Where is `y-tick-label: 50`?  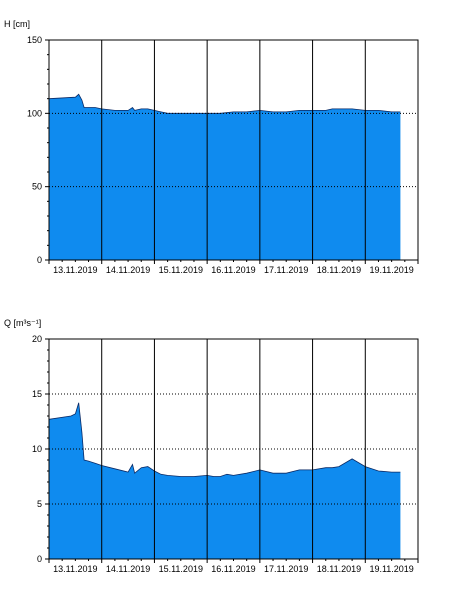
y-tick-label: 50 is located at coordinates (37, 187).